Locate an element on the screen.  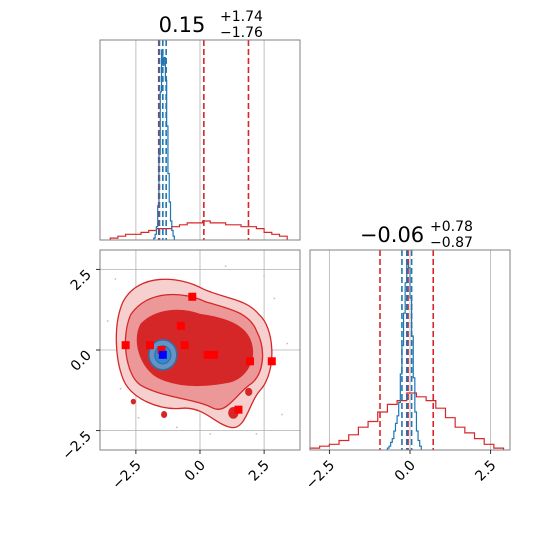
y-tick-label: −2.5 is located at coordinates (76, 445).